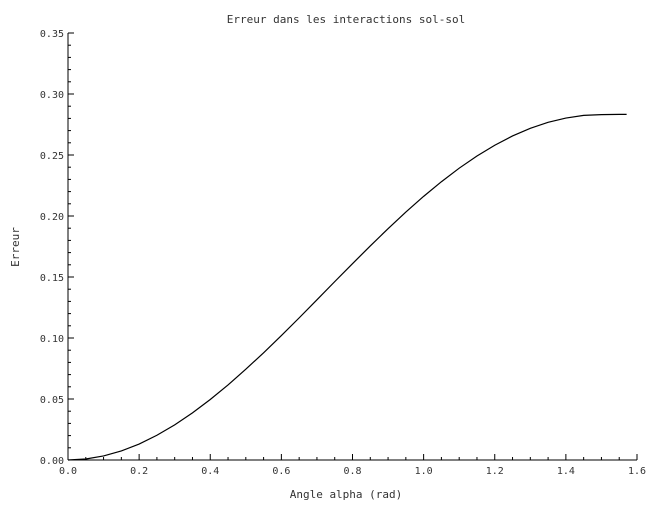 This screenshot has height=506, width=646. What do you see at coordinates (52, 95) in the screenshot?
I see `y-tick-label: 0.30` at bounding box center [52, 95].